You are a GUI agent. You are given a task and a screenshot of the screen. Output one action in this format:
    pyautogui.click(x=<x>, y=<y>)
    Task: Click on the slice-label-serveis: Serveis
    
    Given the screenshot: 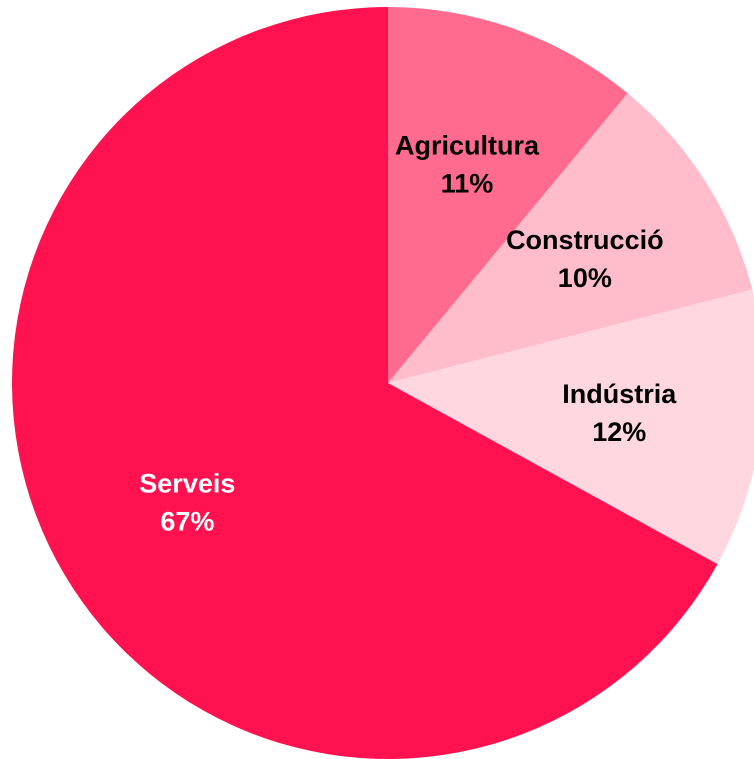 What is the action you would take?
    pyautogui.click(x=187, y=484)
    